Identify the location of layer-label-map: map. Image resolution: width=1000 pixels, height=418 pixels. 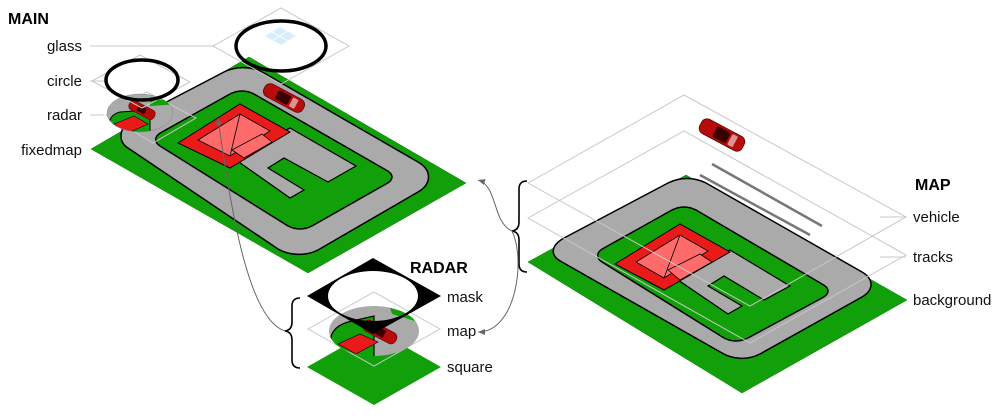
(461, 331).